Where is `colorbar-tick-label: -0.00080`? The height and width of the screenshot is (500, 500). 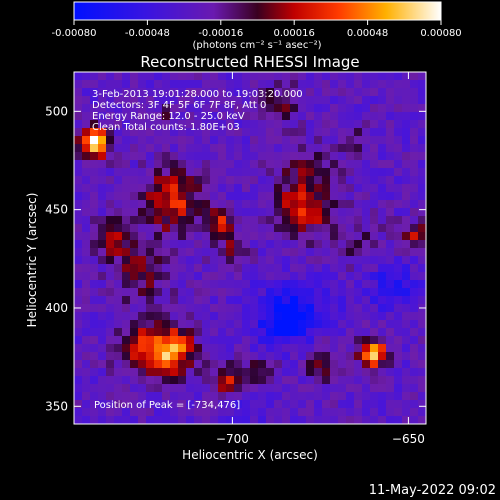 colorbar-tick-label: -0.00080 is located at coordinates (74, 33).